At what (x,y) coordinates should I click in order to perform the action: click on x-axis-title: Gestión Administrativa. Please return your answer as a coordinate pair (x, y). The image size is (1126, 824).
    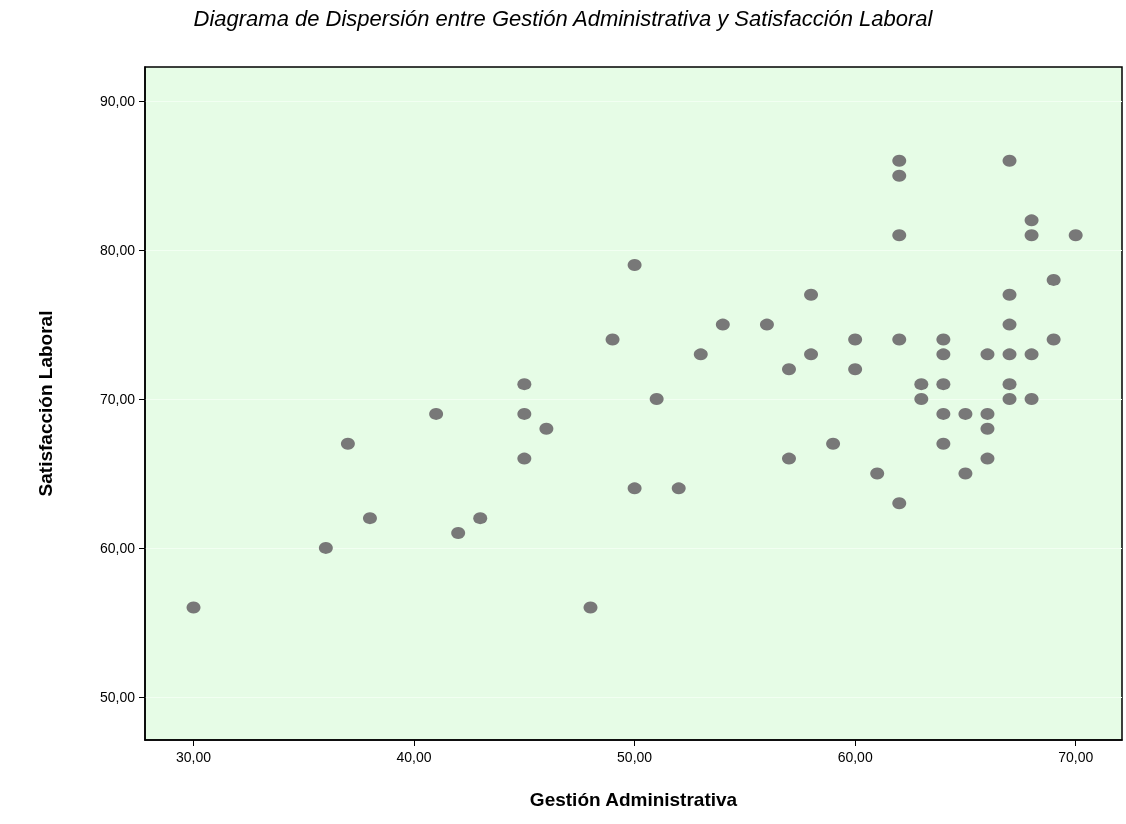
    Looking at the image, I should click on (633, 799).